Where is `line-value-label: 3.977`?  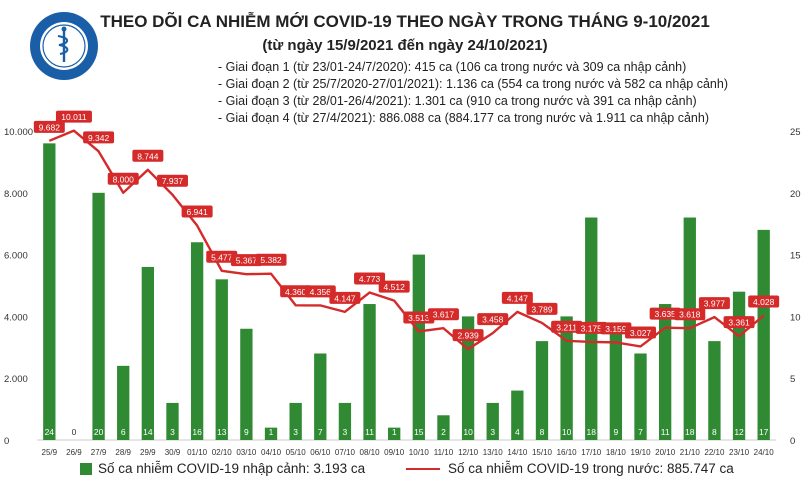 line-value-label: 3.977 is located at coordinates (715, 304).